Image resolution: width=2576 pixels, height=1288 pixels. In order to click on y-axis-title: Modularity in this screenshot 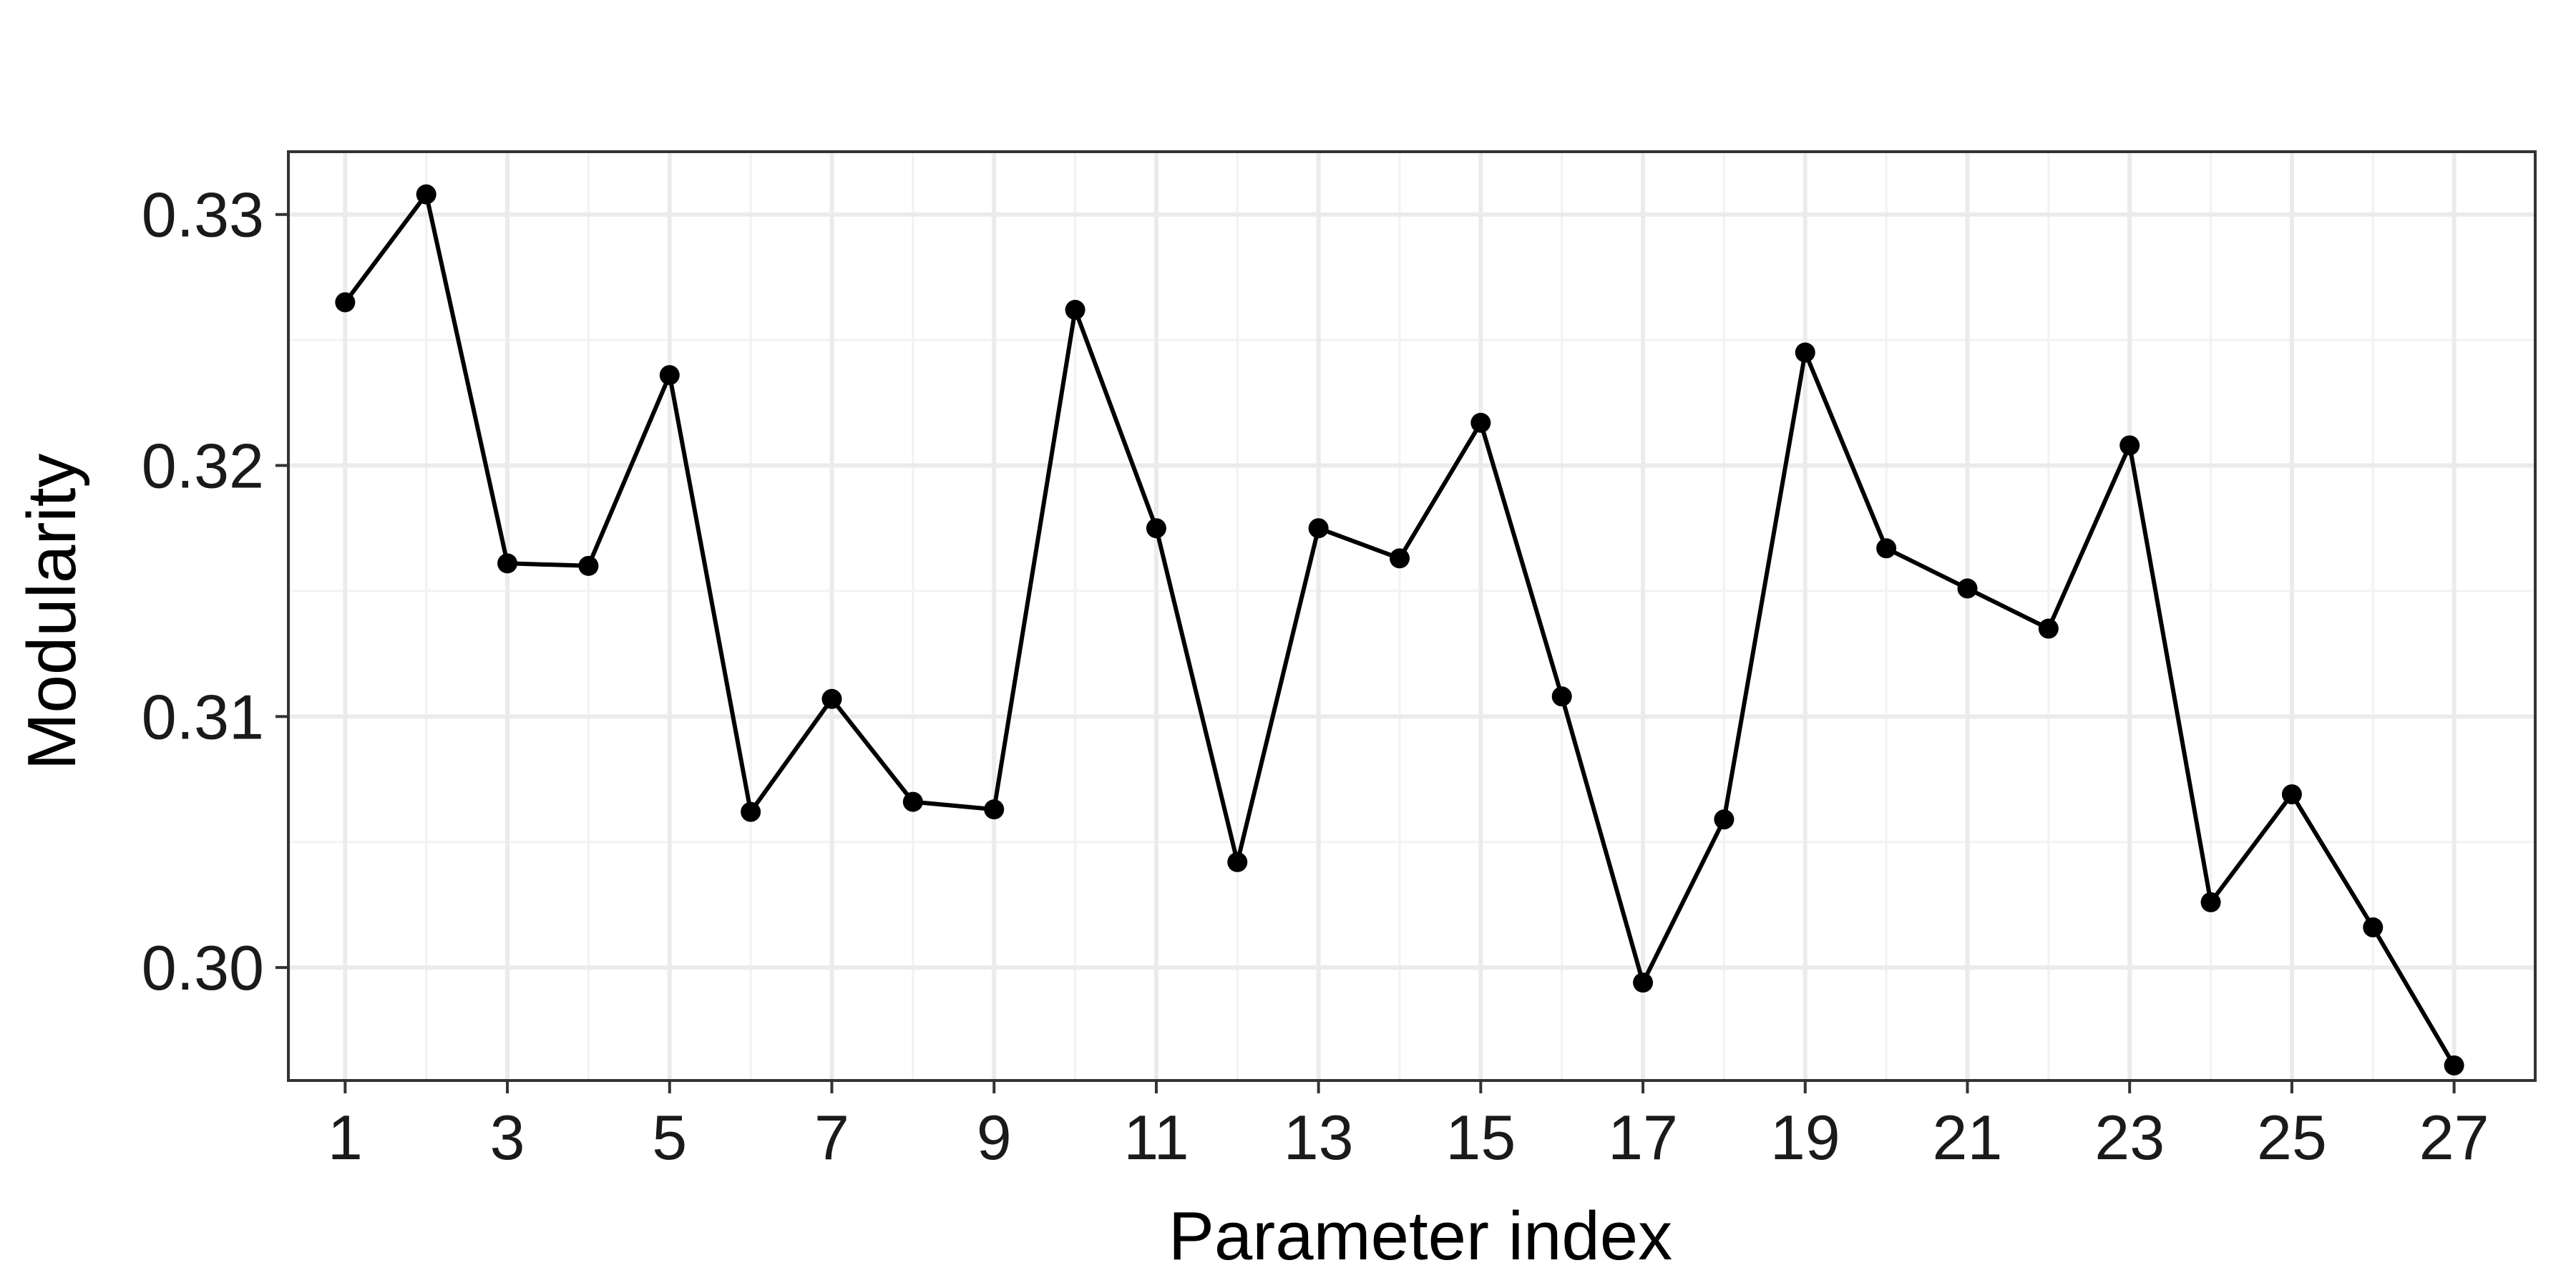, I will do `click(52, 612)`.